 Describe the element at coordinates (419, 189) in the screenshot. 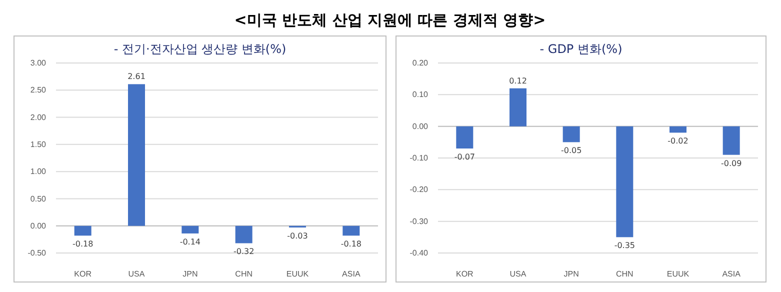

I see `y-tick-label: -0.20` at that location.